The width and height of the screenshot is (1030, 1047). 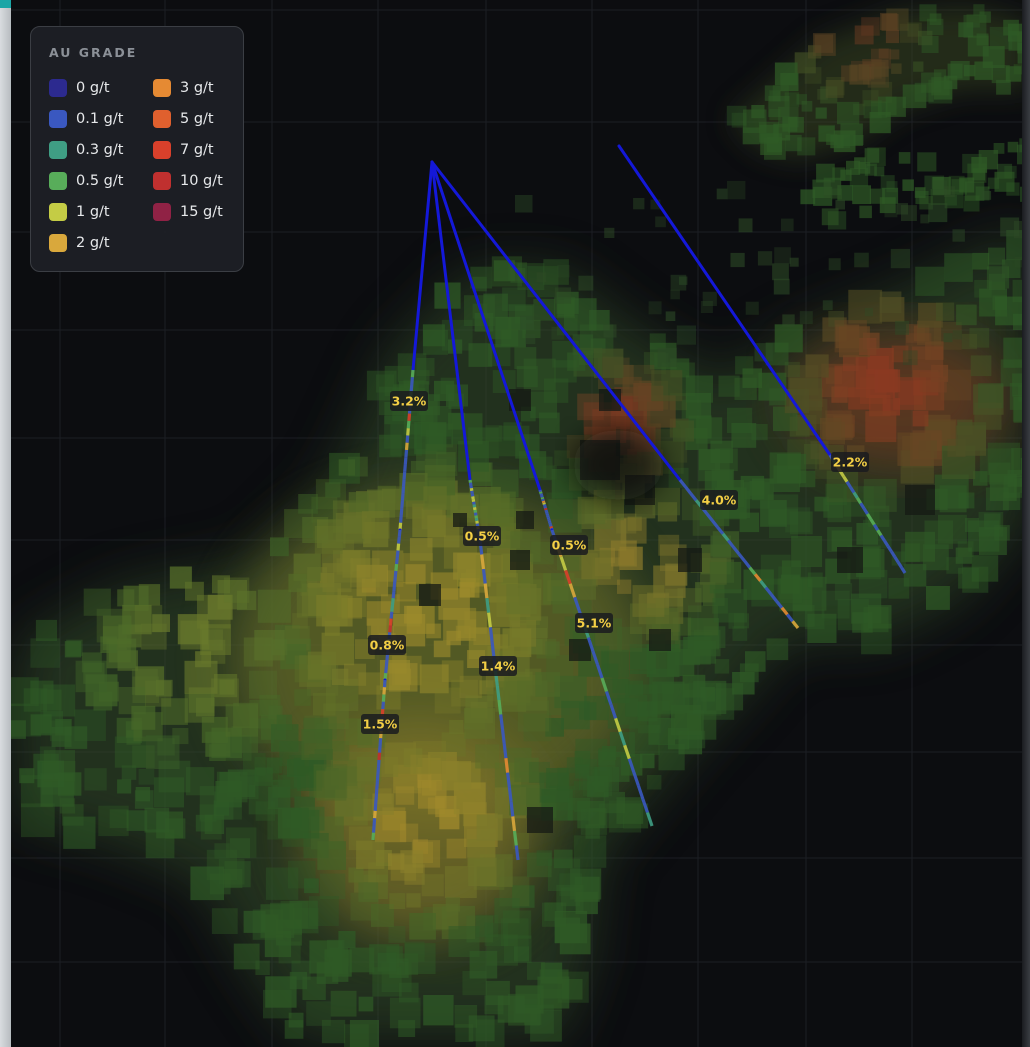 I want to click on drillhole-label-text: 1.4%, so click(x=498, y=666).